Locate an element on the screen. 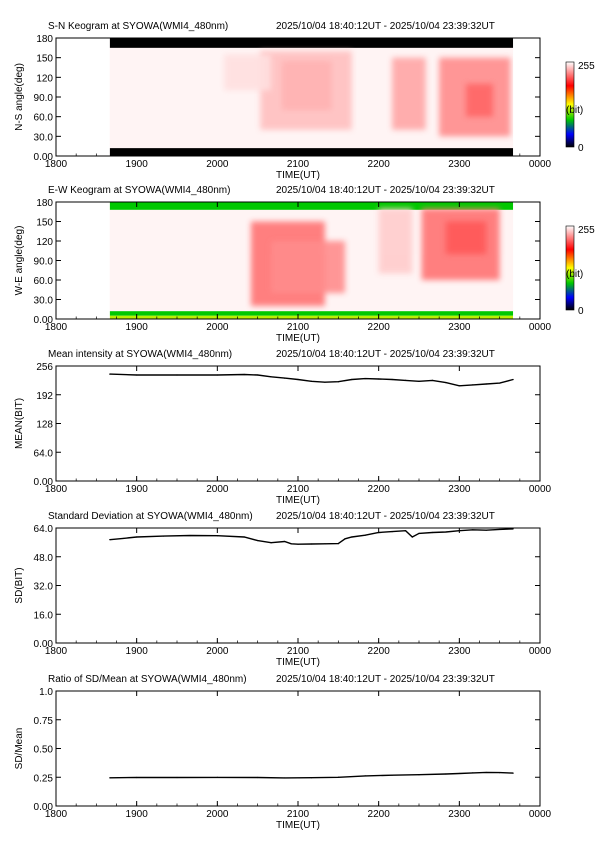 The height and width of the screenshot is (842, 595). y-tick-label: 60.0 is located at coordinates (44, 281).